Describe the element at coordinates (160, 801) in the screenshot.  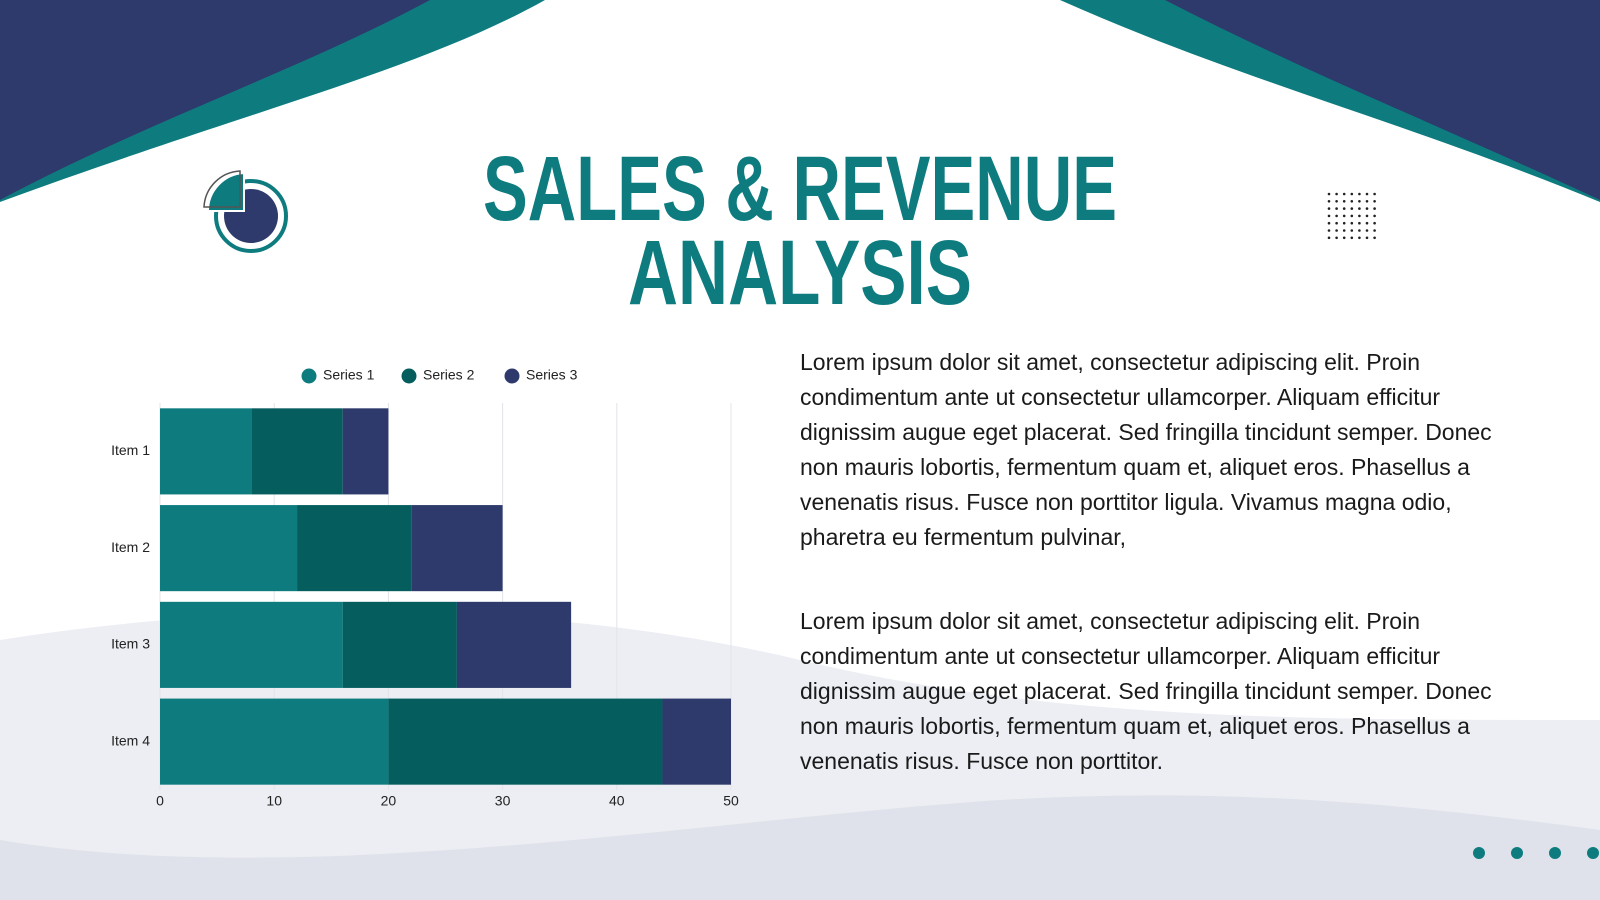
I see `x-tick-label: 0` at that location.